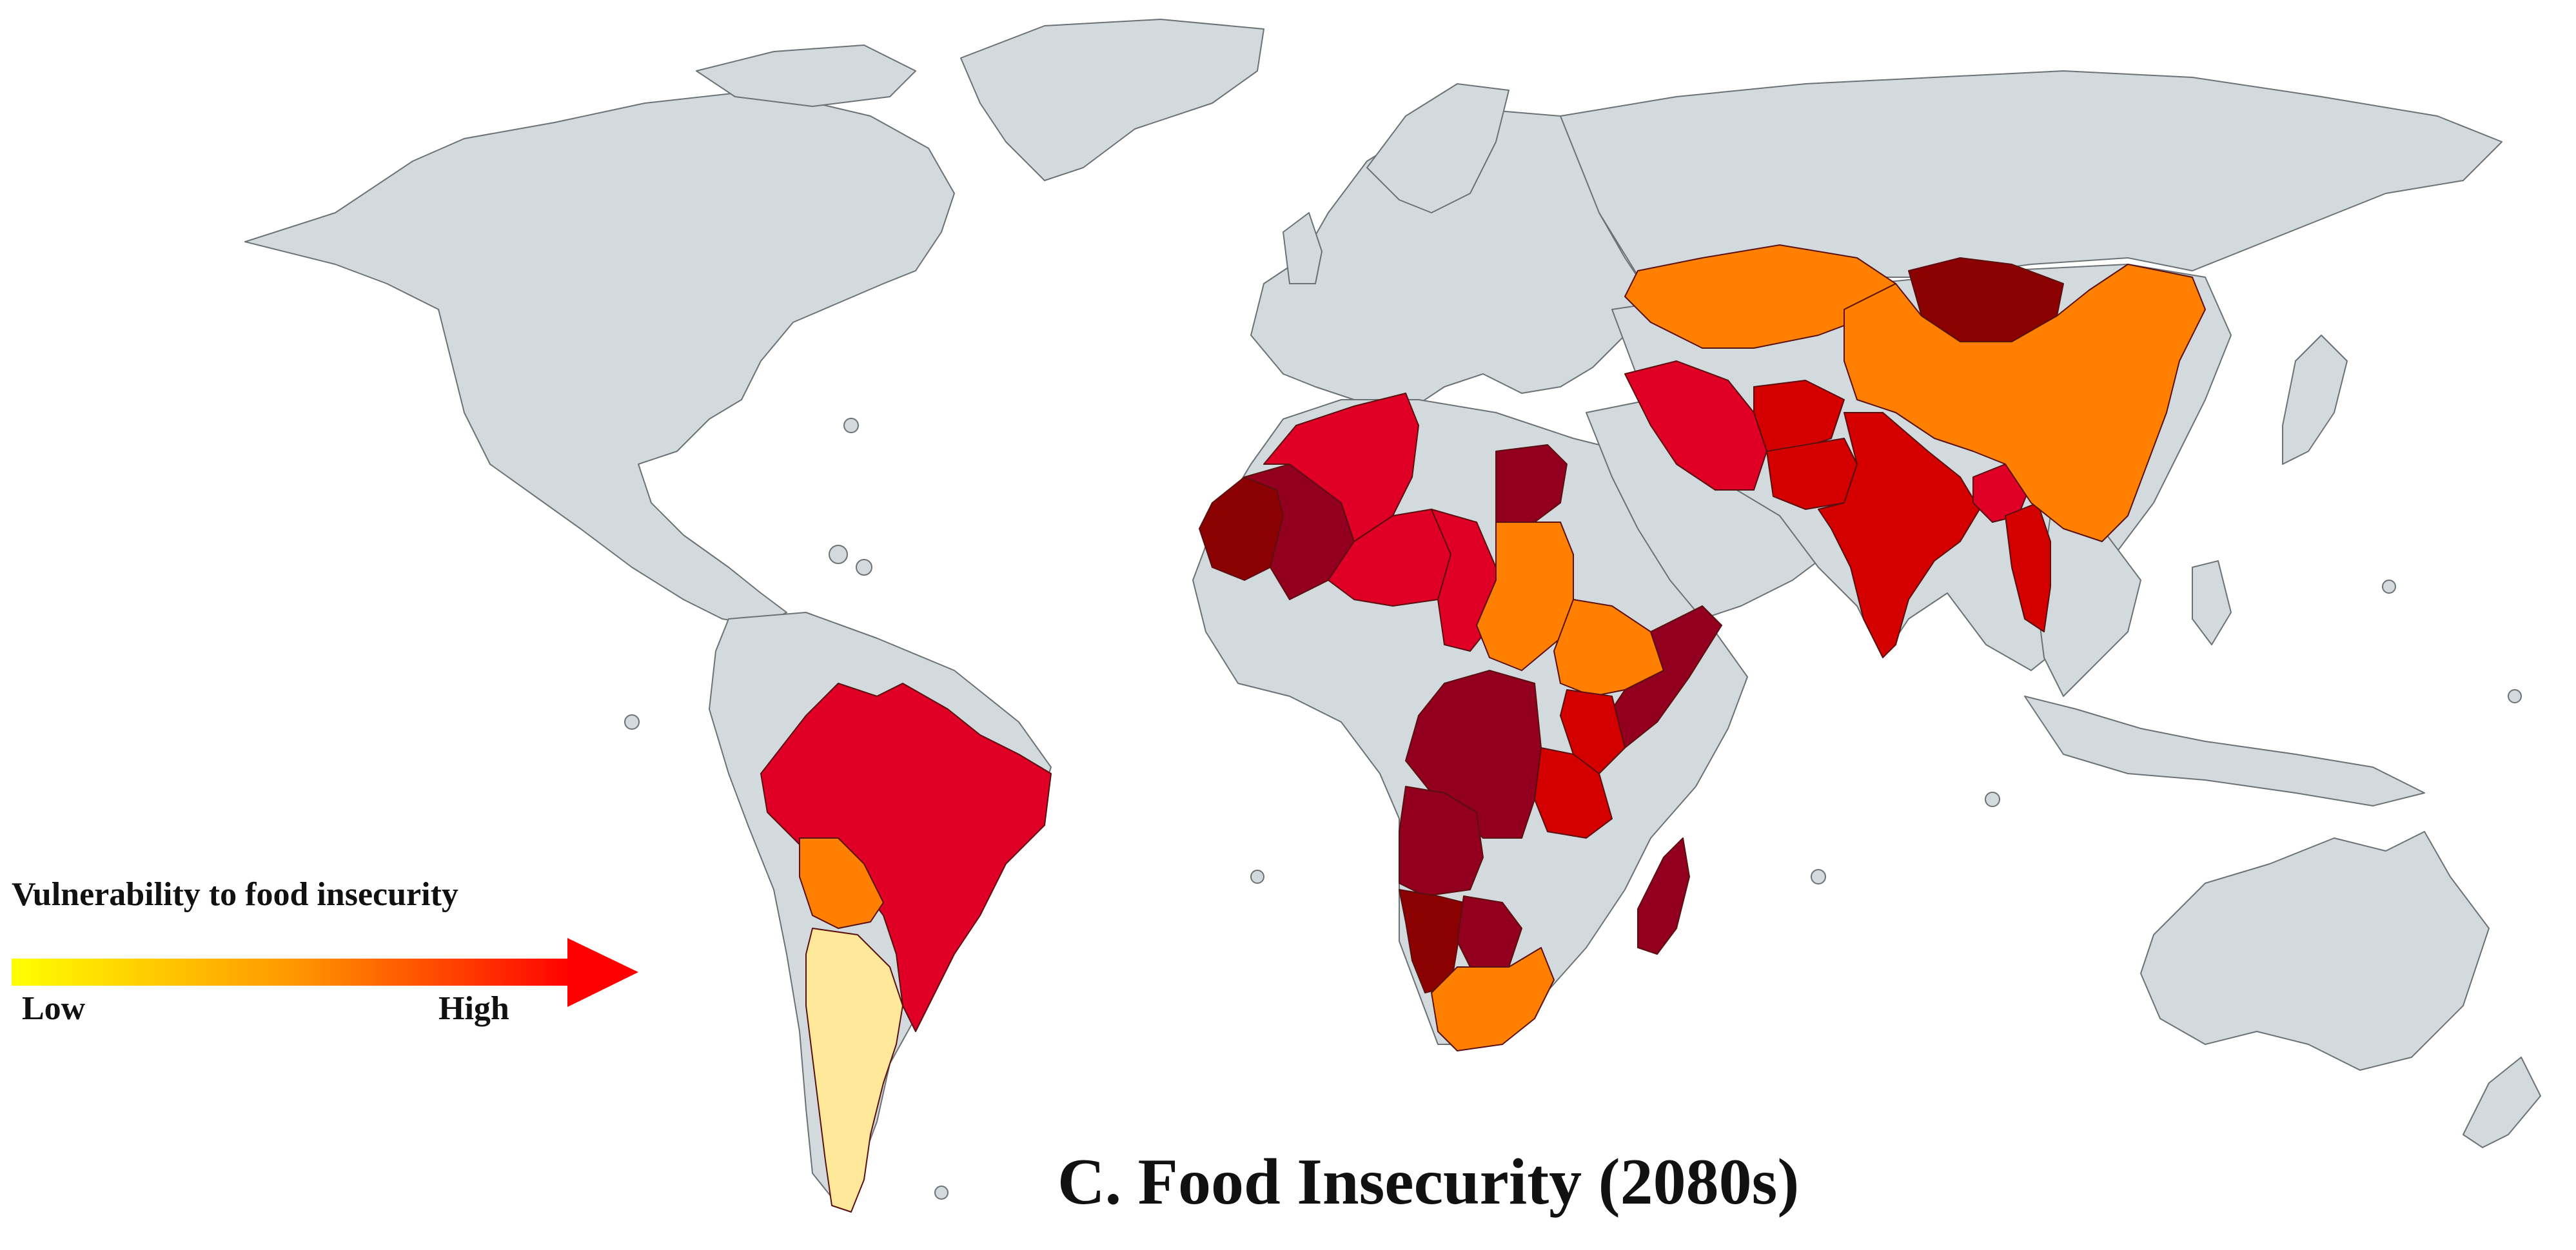 This screenshot has width=2576, height=1250. Describe the element at coordinates (2502, 1102) in the screenshot. I see `new-zealand-landmass` at that location.